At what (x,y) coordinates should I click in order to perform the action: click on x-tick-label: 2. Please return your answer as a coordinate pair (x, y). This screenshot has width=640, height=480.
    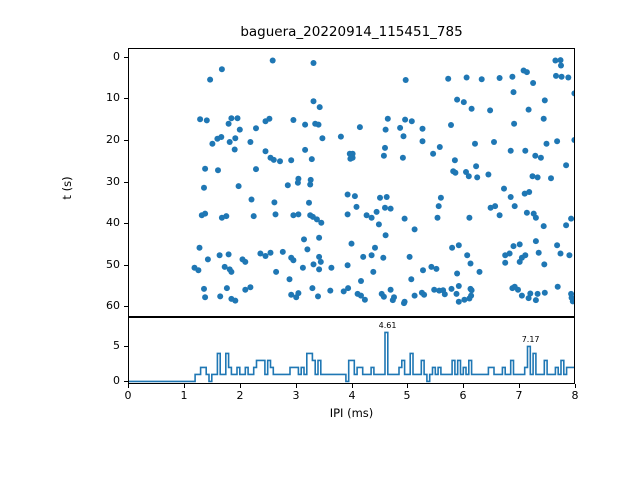
    Looking at the image, I should click on (240, 395).